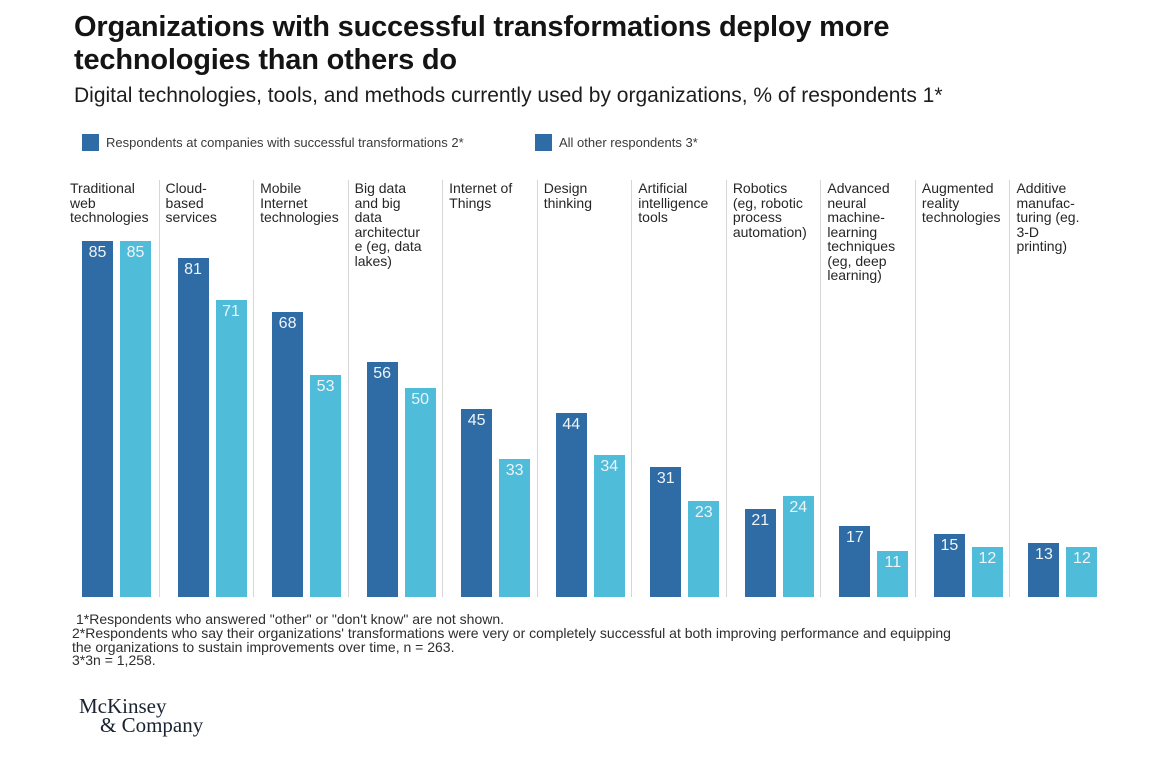 Image resolution: width=1173 pixels, height=768 pixels. Describe the element at coordinates (760, 520) in the screenshot. I see `bar-value-label: 21` at that location.